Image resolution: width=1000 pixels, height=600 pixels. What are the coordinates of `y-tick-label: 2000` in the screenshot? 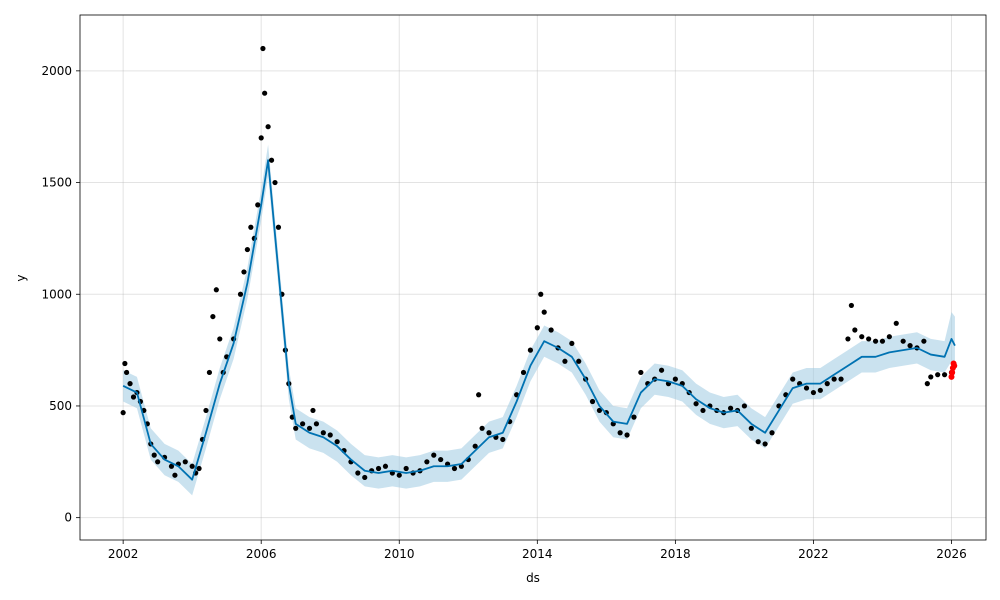 It's located at (56, 71).